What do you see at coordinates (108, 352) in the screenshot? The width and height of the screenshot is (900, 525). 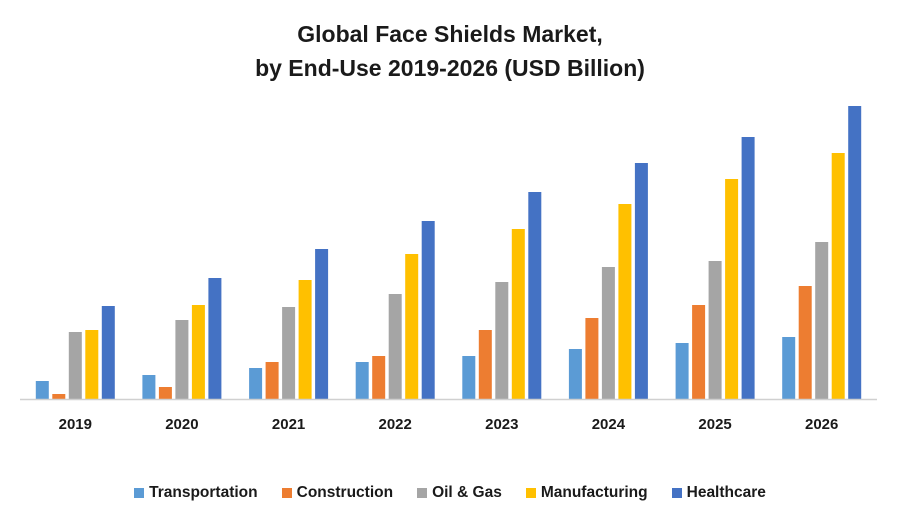 I see `bar-healthcare-2019` at bounding box center [108, 352].